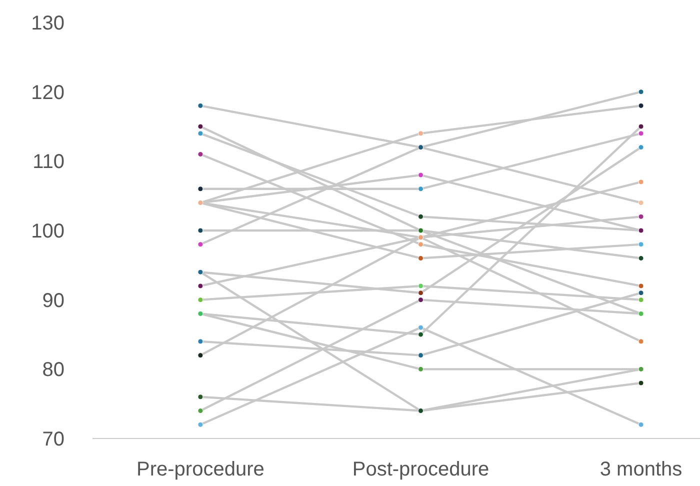 This screenshot has height=486, width=700. What do you see at coordinates (48, 23) in the screenshot?
I see `y-tick-label: 130` at bounding box center [48, 23].